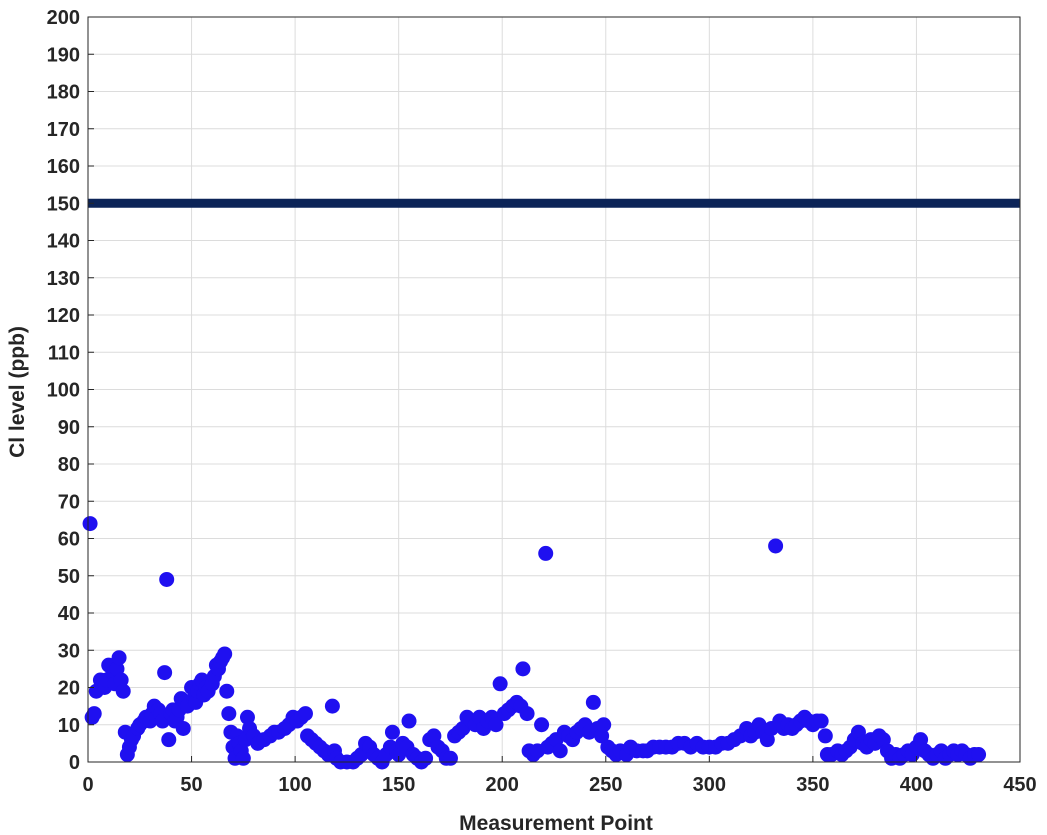 The width and height of the screenshot is (1047, 835). Describe the element at coordinates (1019, 785) in the screenshot. I see `x-tick-label: 450` at that location.